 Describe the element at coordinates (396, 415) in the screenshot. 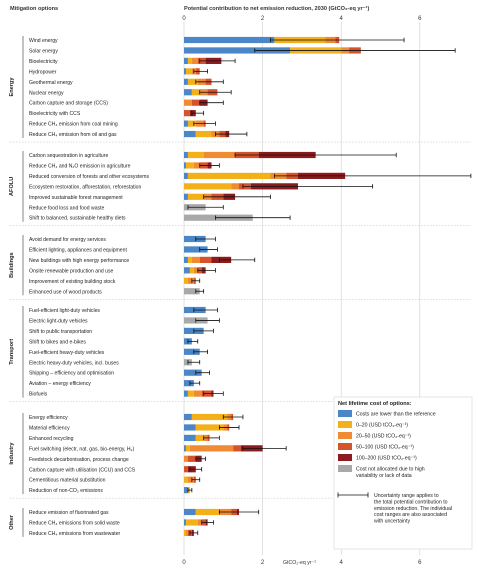

I see `legend-label-0: Costs are lower than the reference` at that location.